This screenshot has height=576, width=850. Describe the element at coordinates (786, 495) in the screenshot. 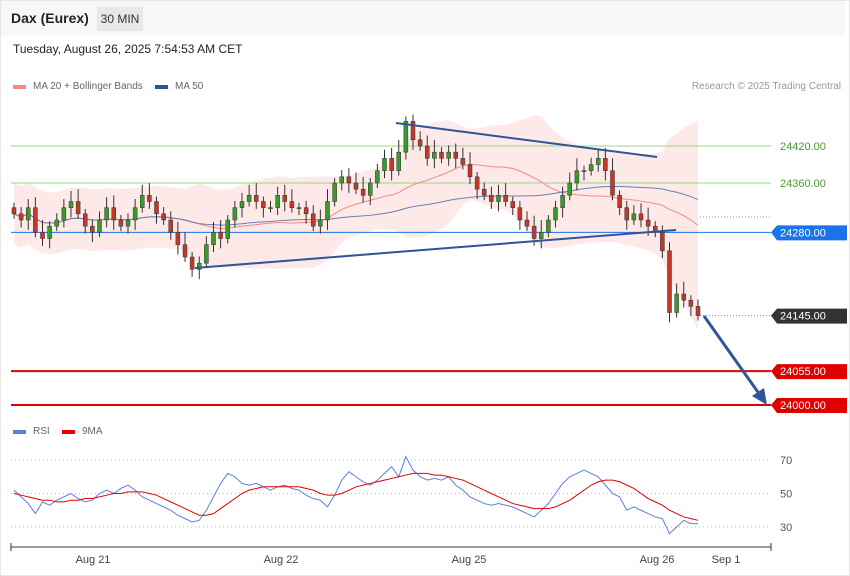

I see `rsi-tick-50: 50` at that location.